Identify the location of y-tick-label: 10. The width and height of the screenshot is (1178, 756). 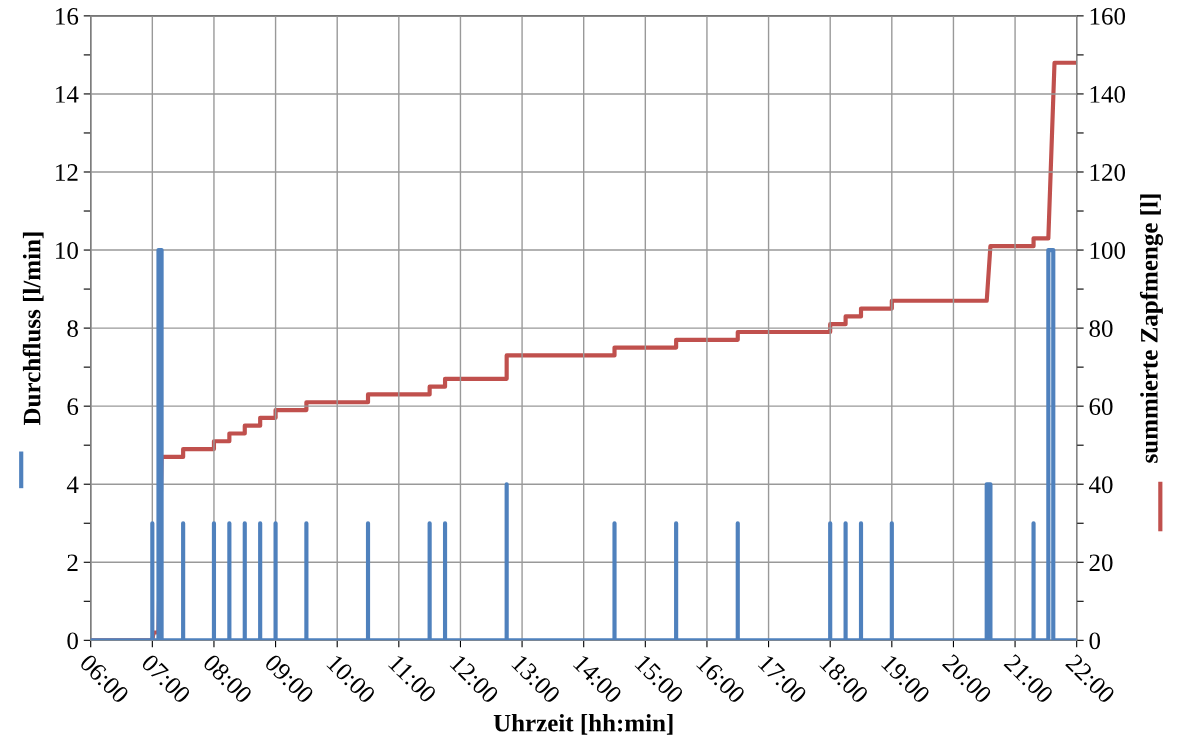
(67, 250).